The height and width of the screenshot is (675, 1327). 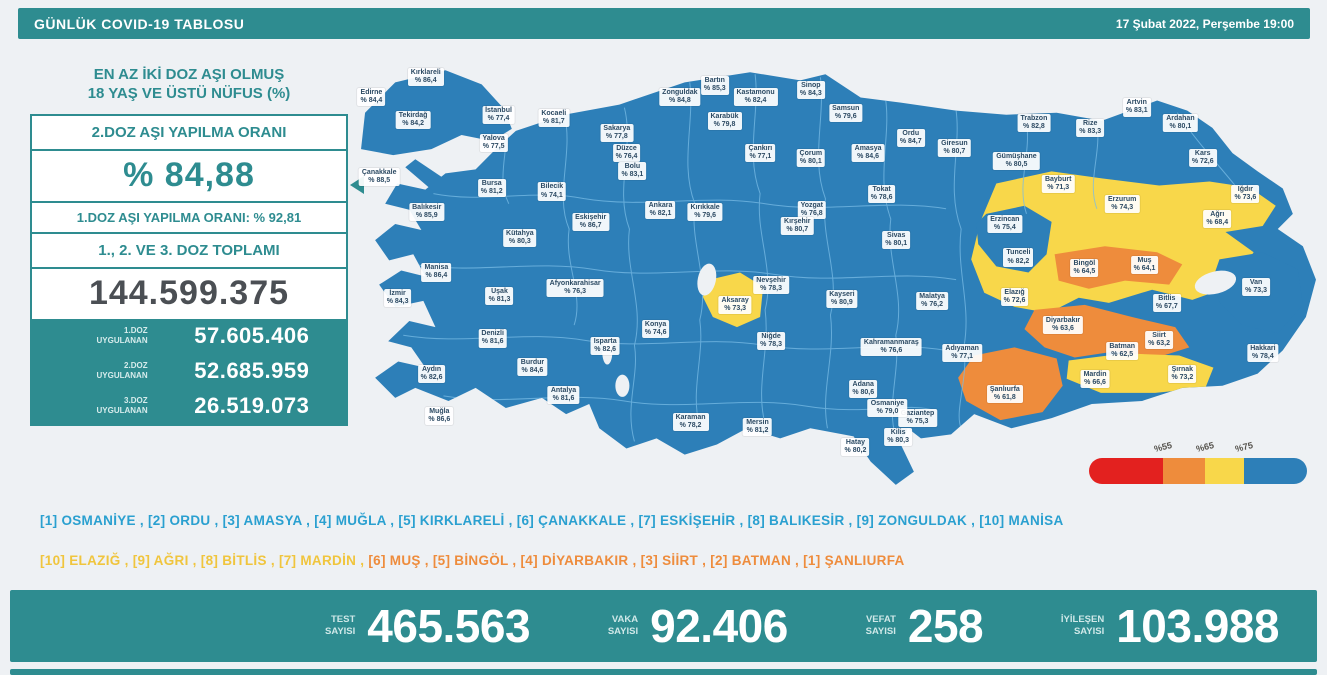 I want to click on dose-row-label: 3.DOZ UYGULANAN, so click(x=122, y=405).